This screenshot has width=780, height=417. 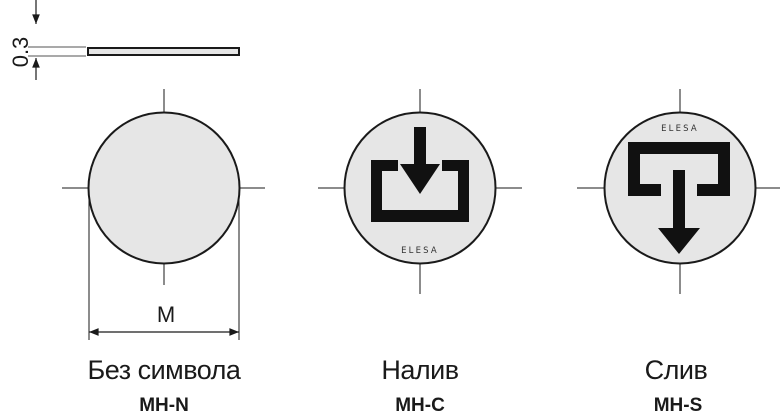 What do you see at coordinates (420, 174) in the screenshot?
I see `fill-arrow-in-icon` at bounding box center [420, 174].